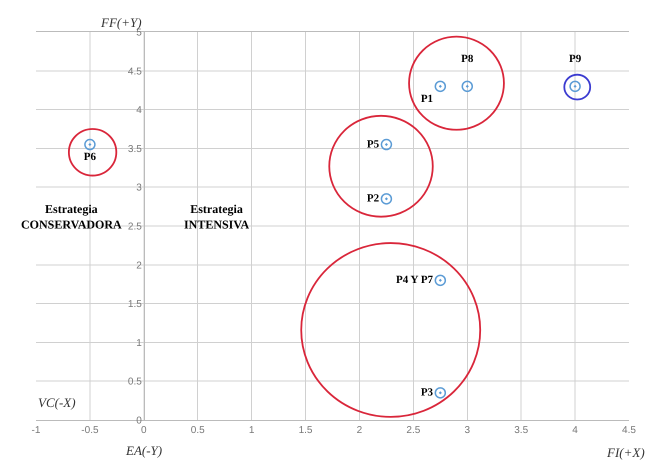  What do you see at coordinates (467, 59) in the screenshot?
I see `series-label: P8` at bounding box center [467, 59].